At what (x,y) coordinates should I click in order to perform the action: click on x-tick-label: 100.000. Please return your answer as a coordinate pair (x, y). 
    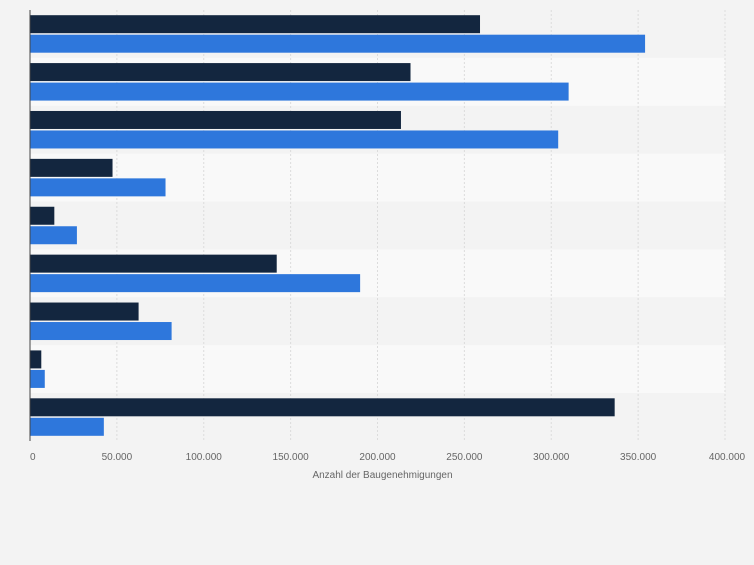
    Looking at the image, I should click on (204, 457).